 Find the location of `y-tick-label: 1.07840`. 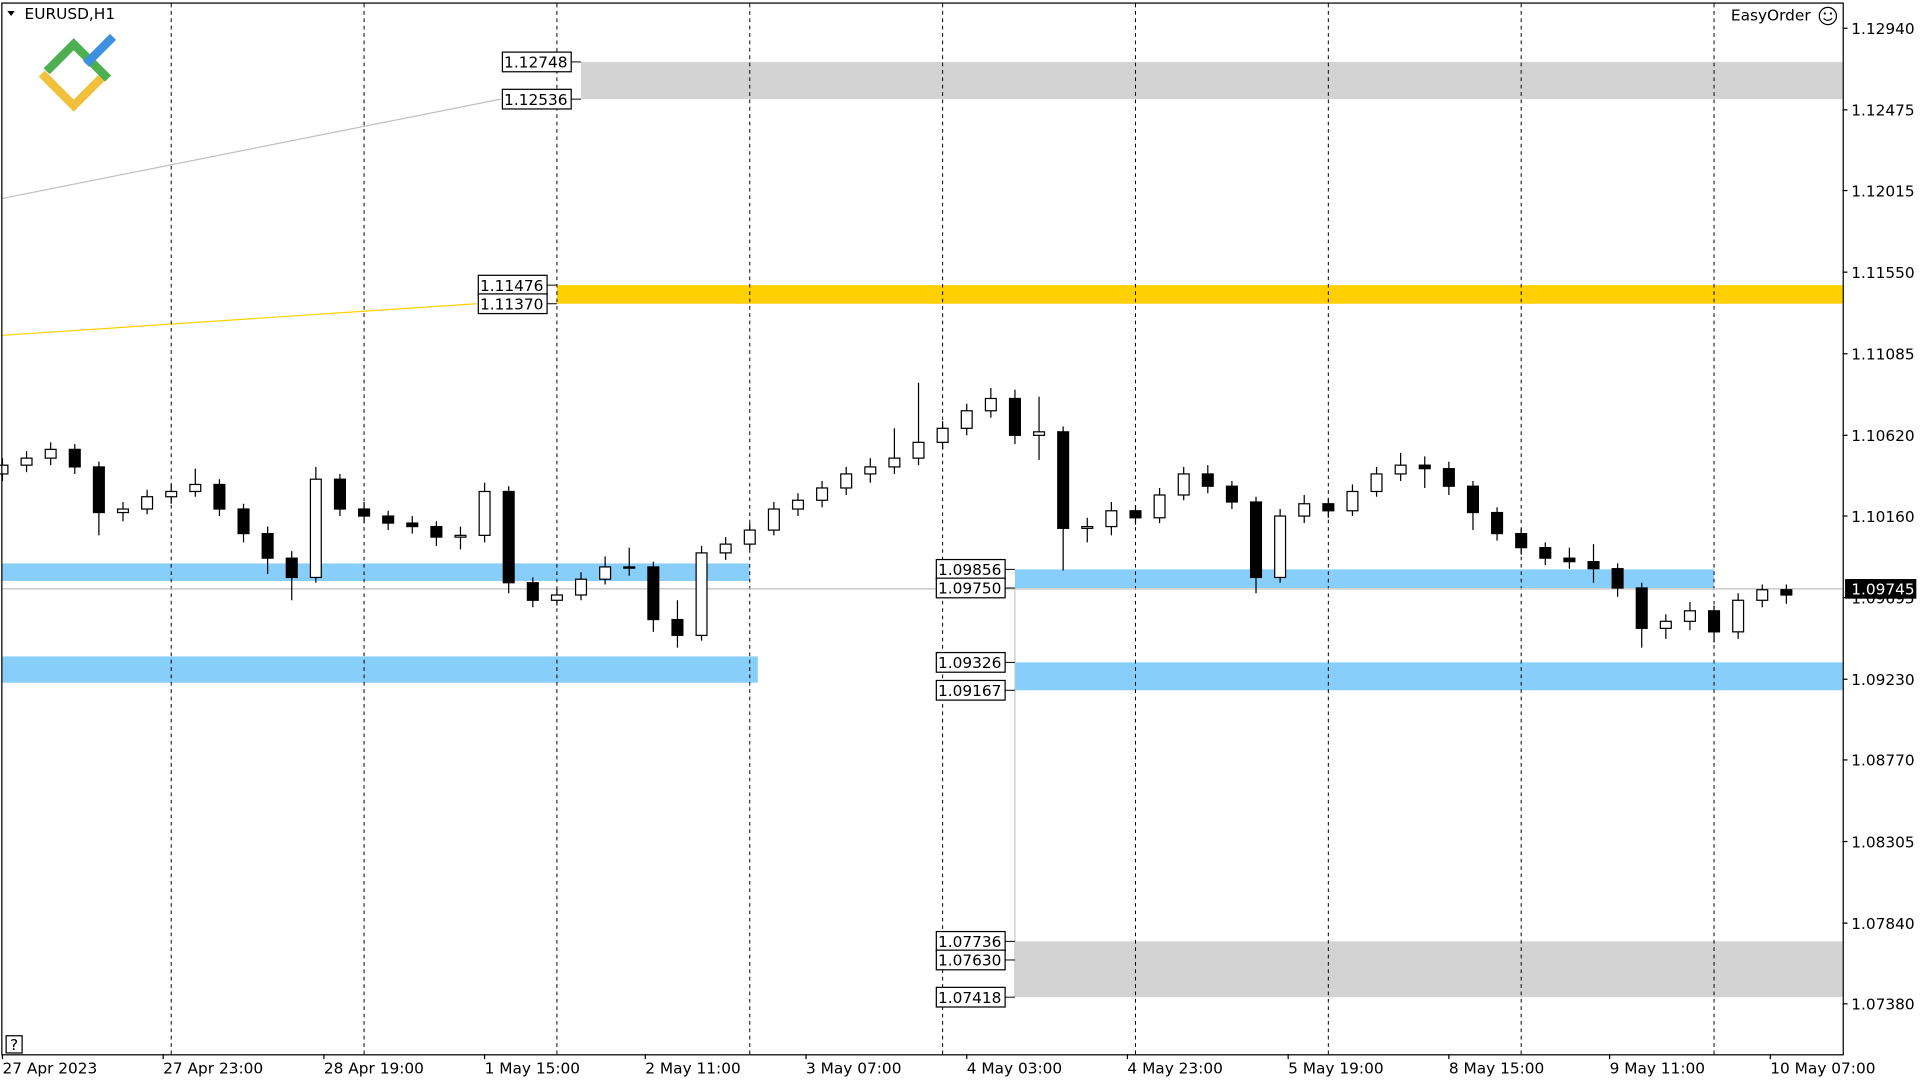

y-tick-label: 1.07840 is located at coordinates (1882, 924).